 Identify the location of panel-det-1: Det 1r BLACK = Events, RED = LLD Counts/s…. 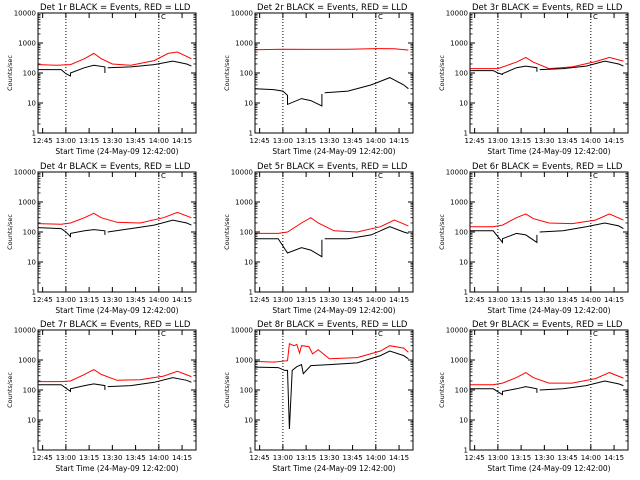
(101, 79).